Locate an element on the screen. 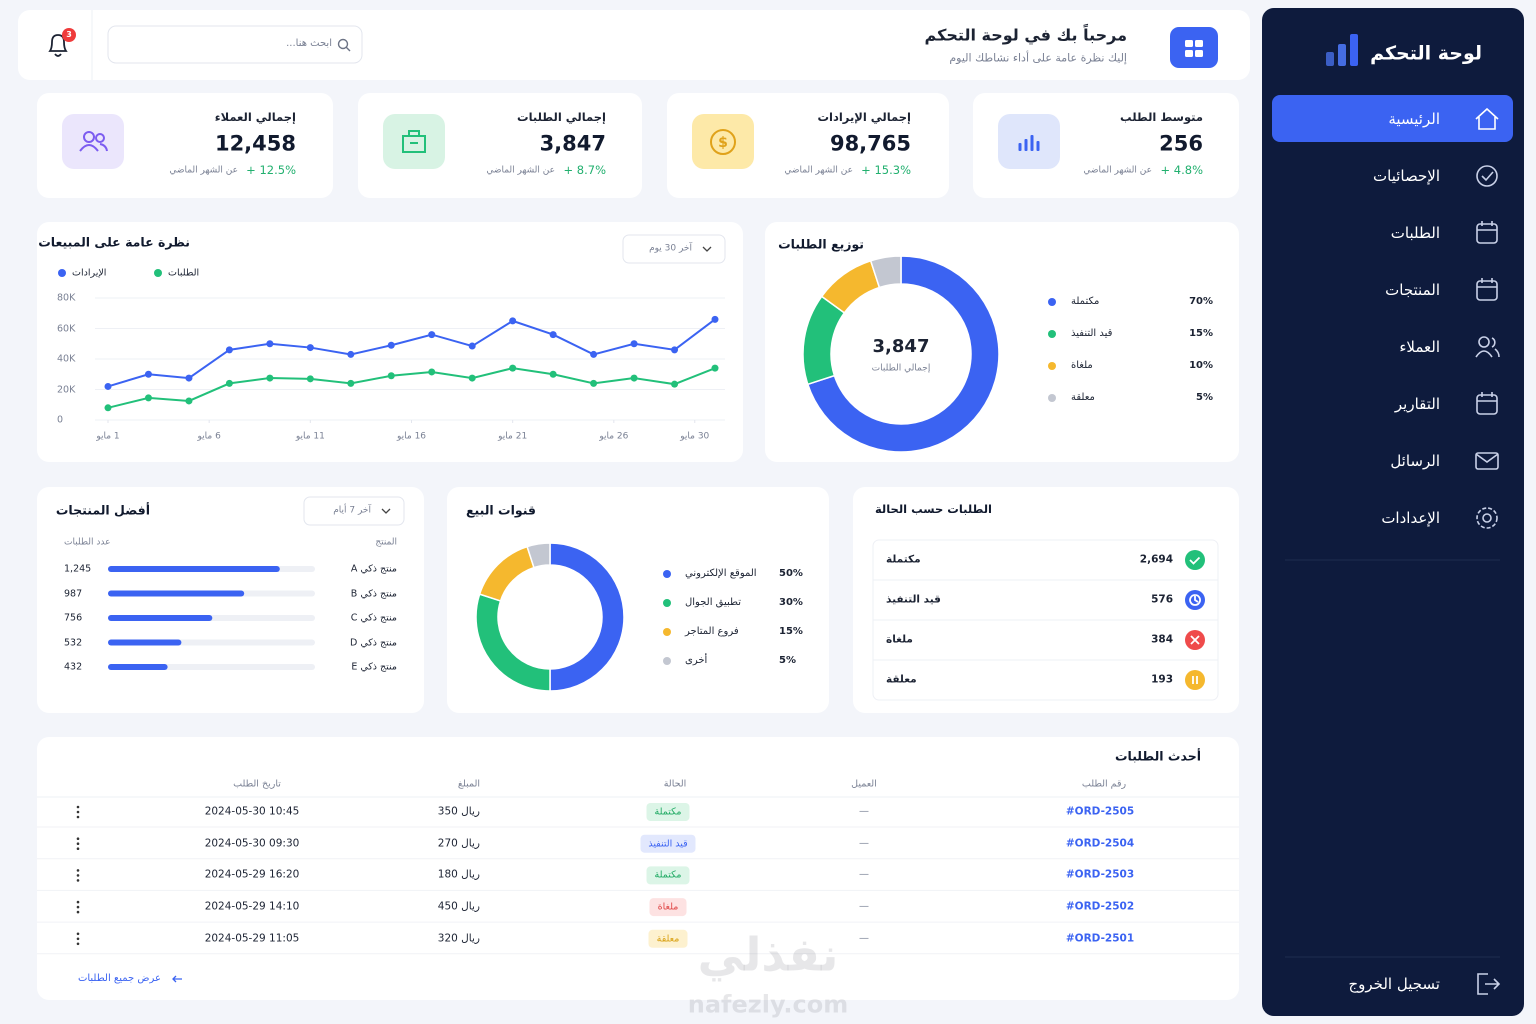  amount: 450 ريال is located at coordinates (458, 906).